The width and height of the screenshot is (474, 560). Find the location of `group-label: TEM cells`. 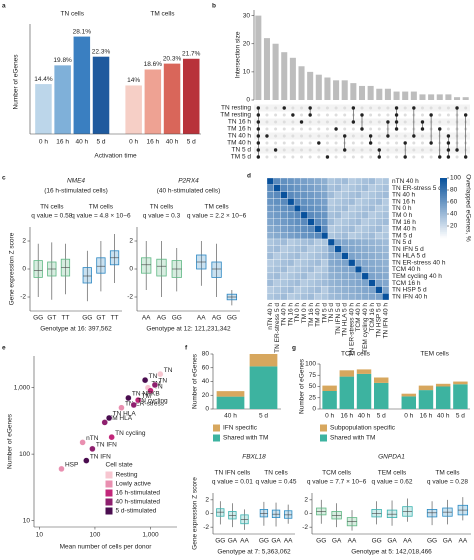

group-label: TEM cells is located at coordinates (392, 473).